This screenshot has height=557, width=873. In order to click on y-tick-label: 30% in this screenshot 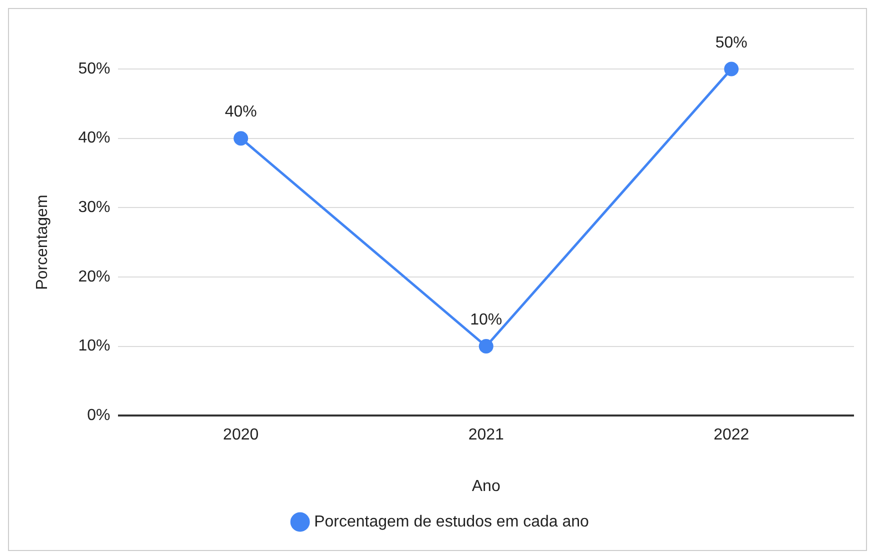, I will do `click(94, 207)`.